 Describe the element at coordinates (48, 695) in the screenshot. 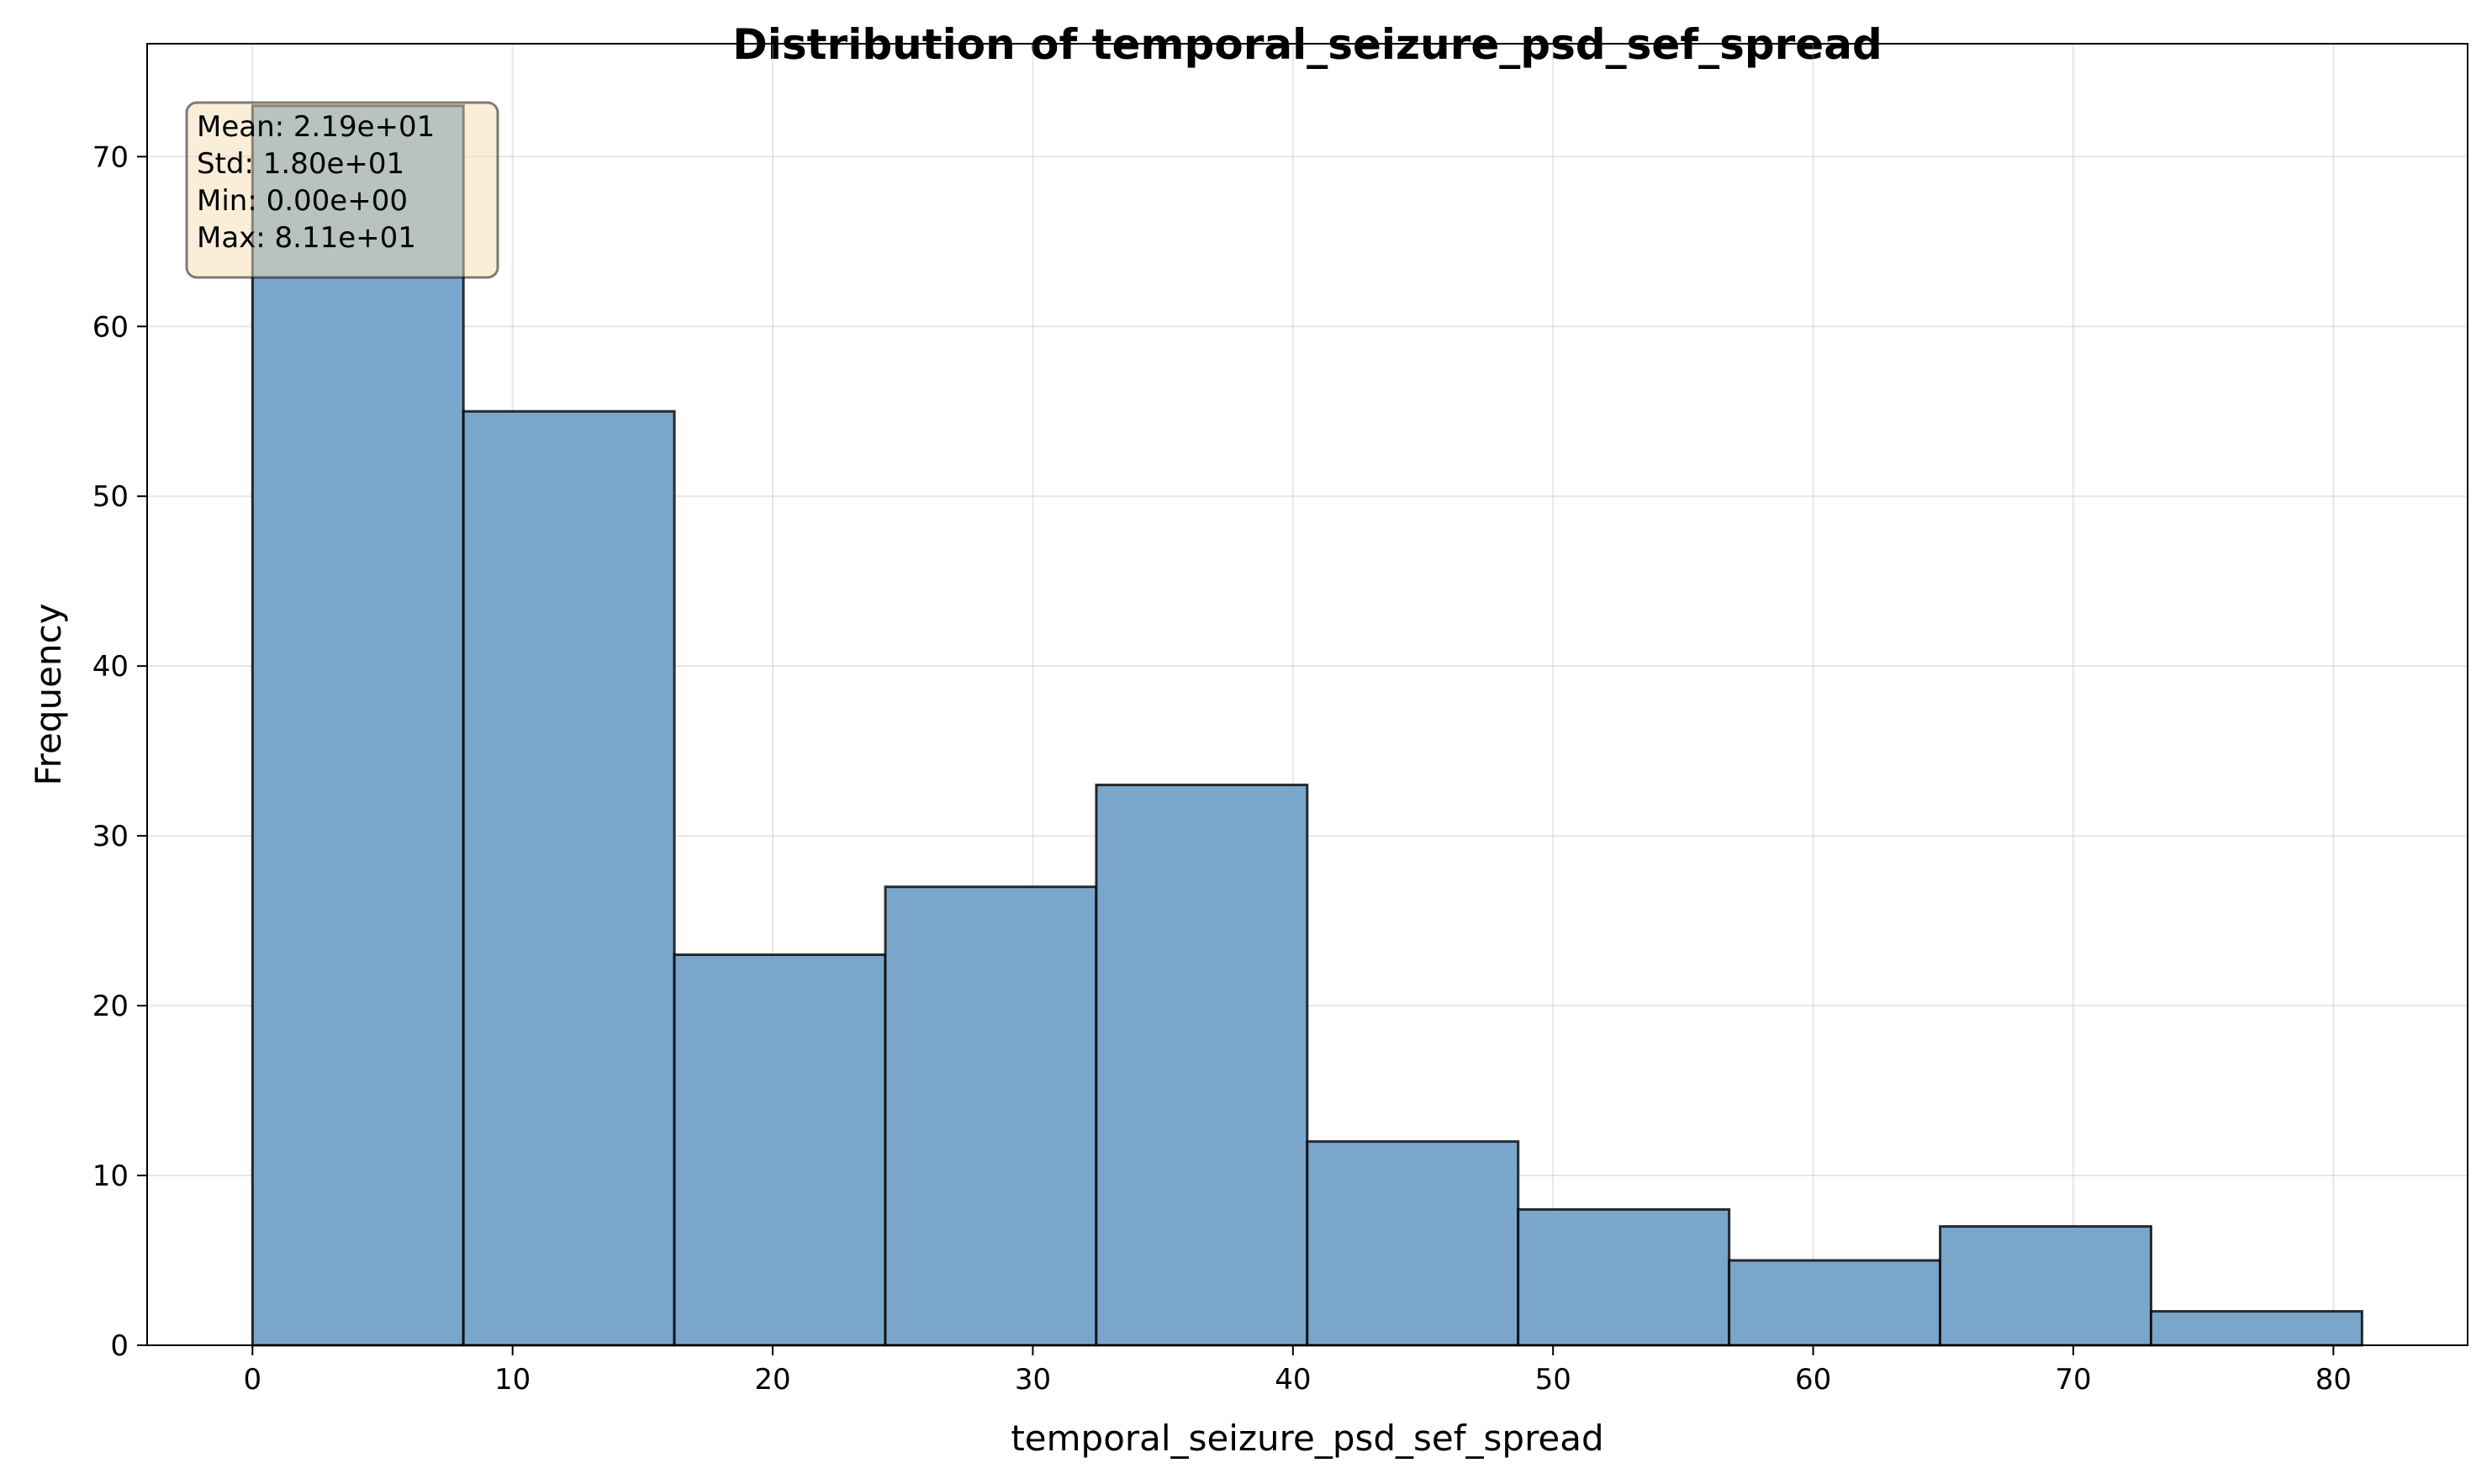

I see `y-axis-label: Frequency` at that location.